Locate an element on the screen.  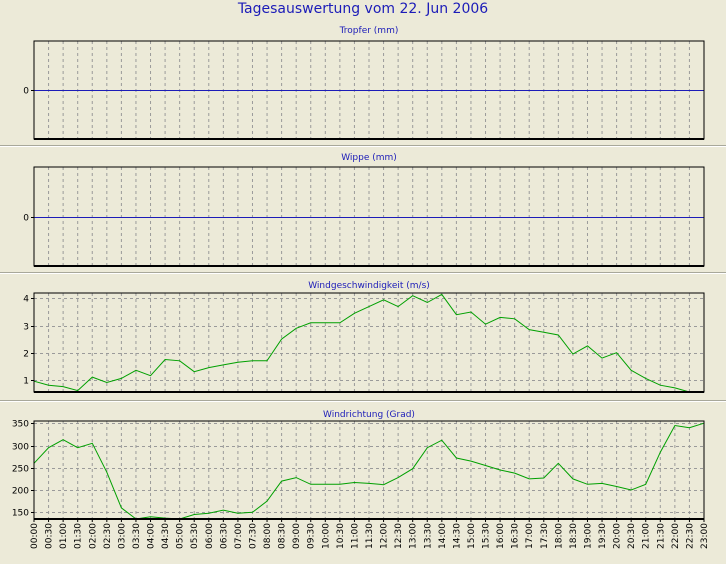
x-tick-label: 21:00 is located at coordinates (647, 536).